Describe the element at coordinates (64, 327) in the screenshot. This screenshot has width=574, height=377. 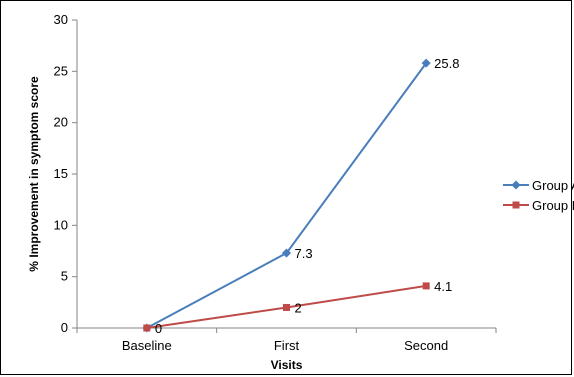
I see `y-tick-label: 0` at that location.